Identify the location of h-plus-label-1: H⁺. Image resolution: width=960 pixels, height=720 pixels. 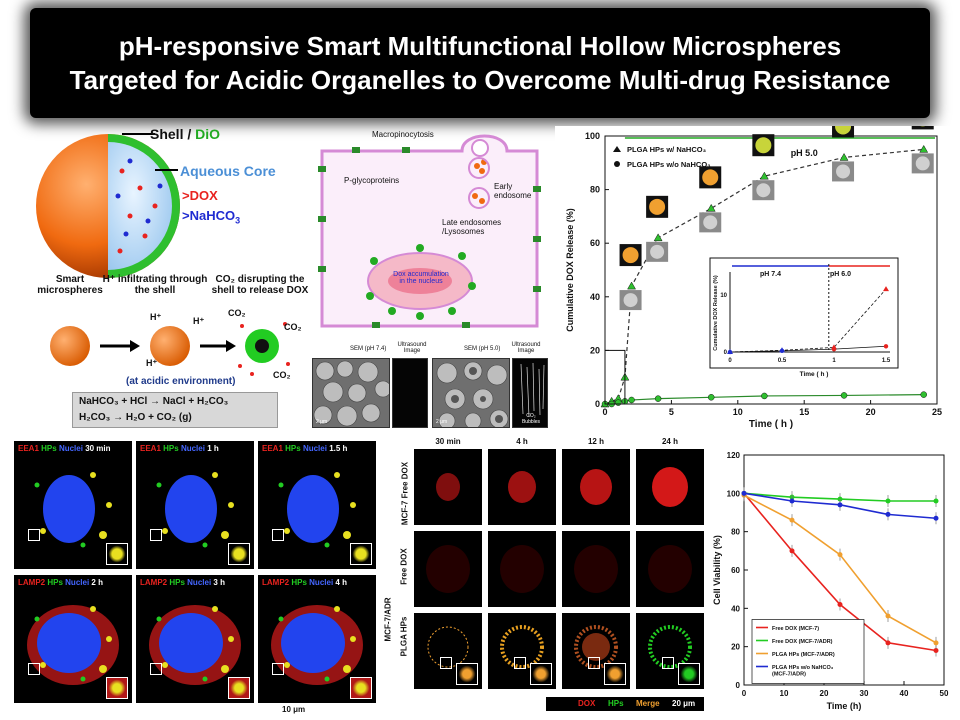
(156, 317).